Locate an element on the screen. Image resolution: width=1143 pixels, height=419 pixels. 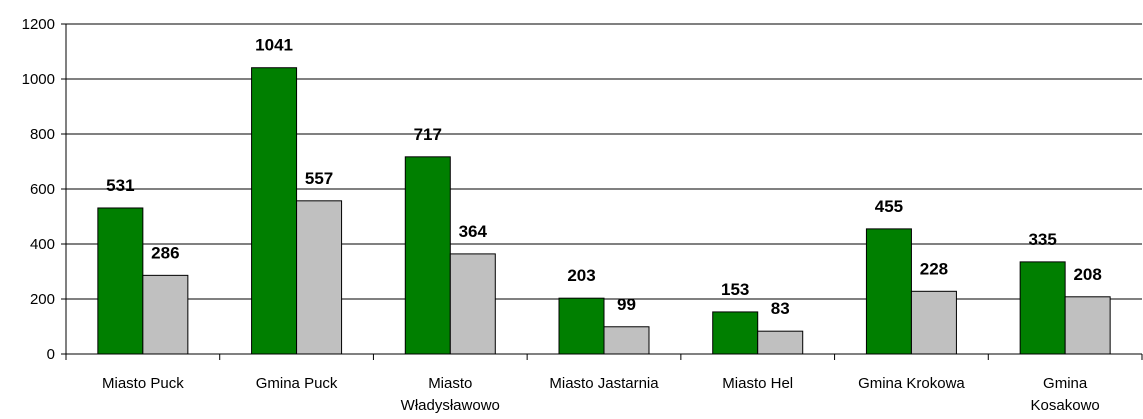
x-tick-label: Miasto Puck is located at coordinates (143, 383).